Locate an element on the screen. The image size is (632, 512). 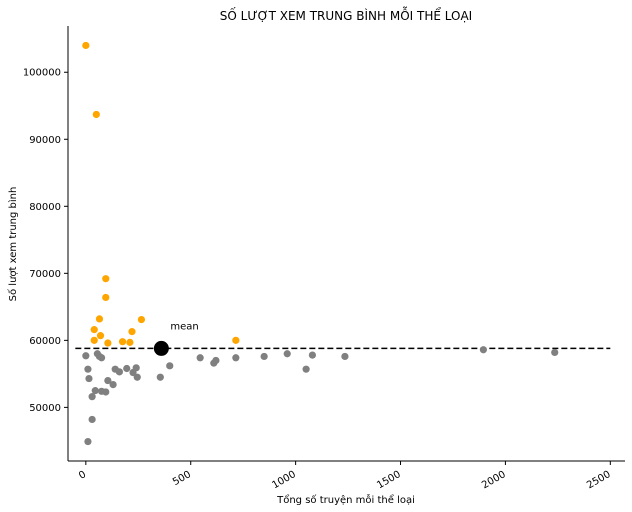
mean-label: mean is located at coordinates (184, 326).